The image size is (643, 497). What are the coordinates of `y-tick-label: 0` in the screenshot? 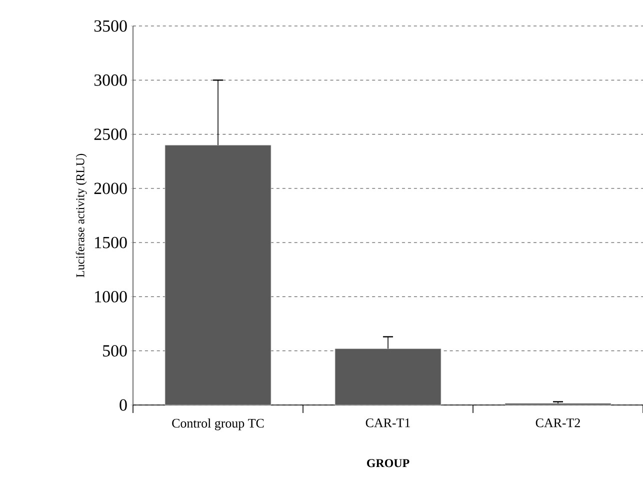 It's located at (123, 405).